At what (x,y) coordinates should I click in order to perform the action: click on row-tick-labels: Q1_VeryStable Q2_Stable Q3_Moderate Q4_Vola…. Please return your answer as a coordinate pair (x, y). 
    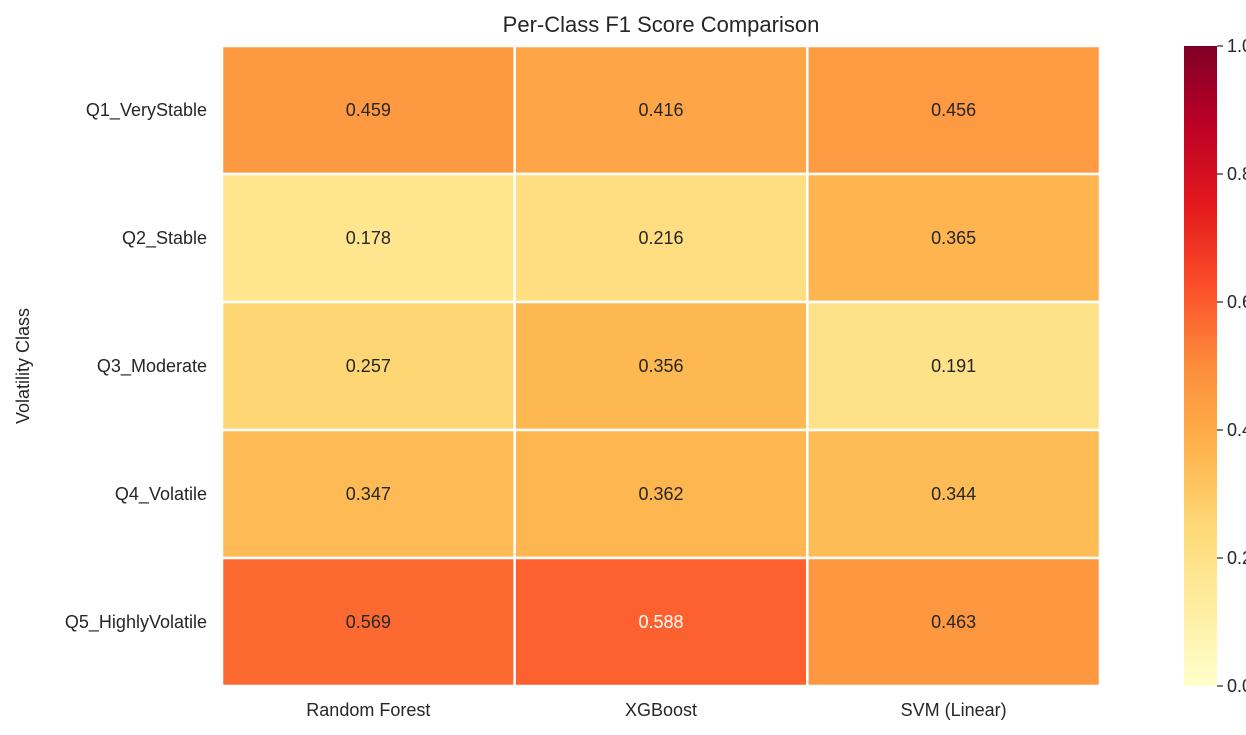
    Looking at the image, I should click on (136, 366).